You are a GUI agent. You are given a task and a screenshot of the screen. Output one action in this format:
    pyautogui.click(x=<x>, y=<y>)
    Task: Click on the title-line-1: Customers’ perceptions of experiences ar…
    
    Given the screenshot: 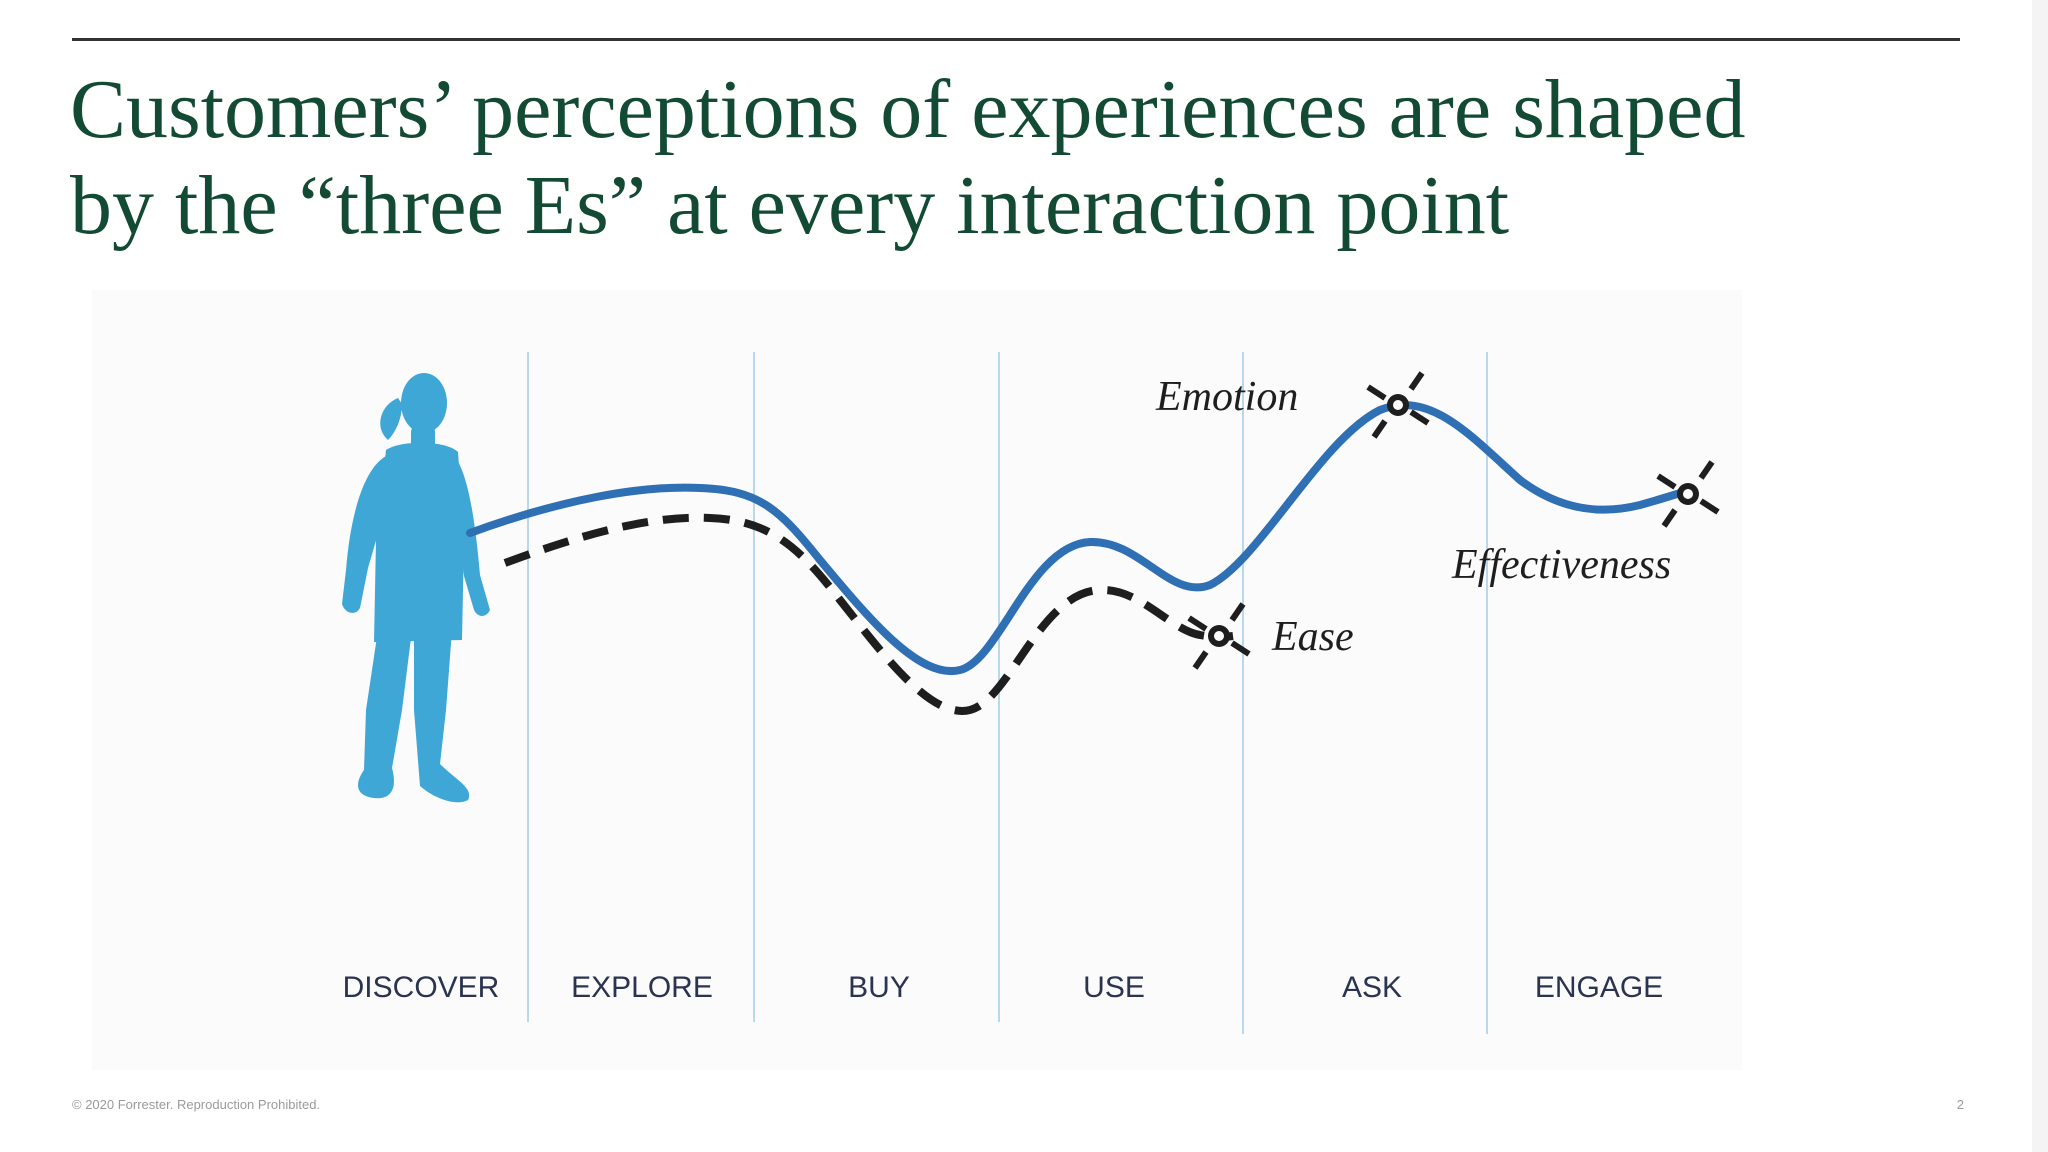 What is the action you would take?
    pyautogui.click(x=908, y=109)
    